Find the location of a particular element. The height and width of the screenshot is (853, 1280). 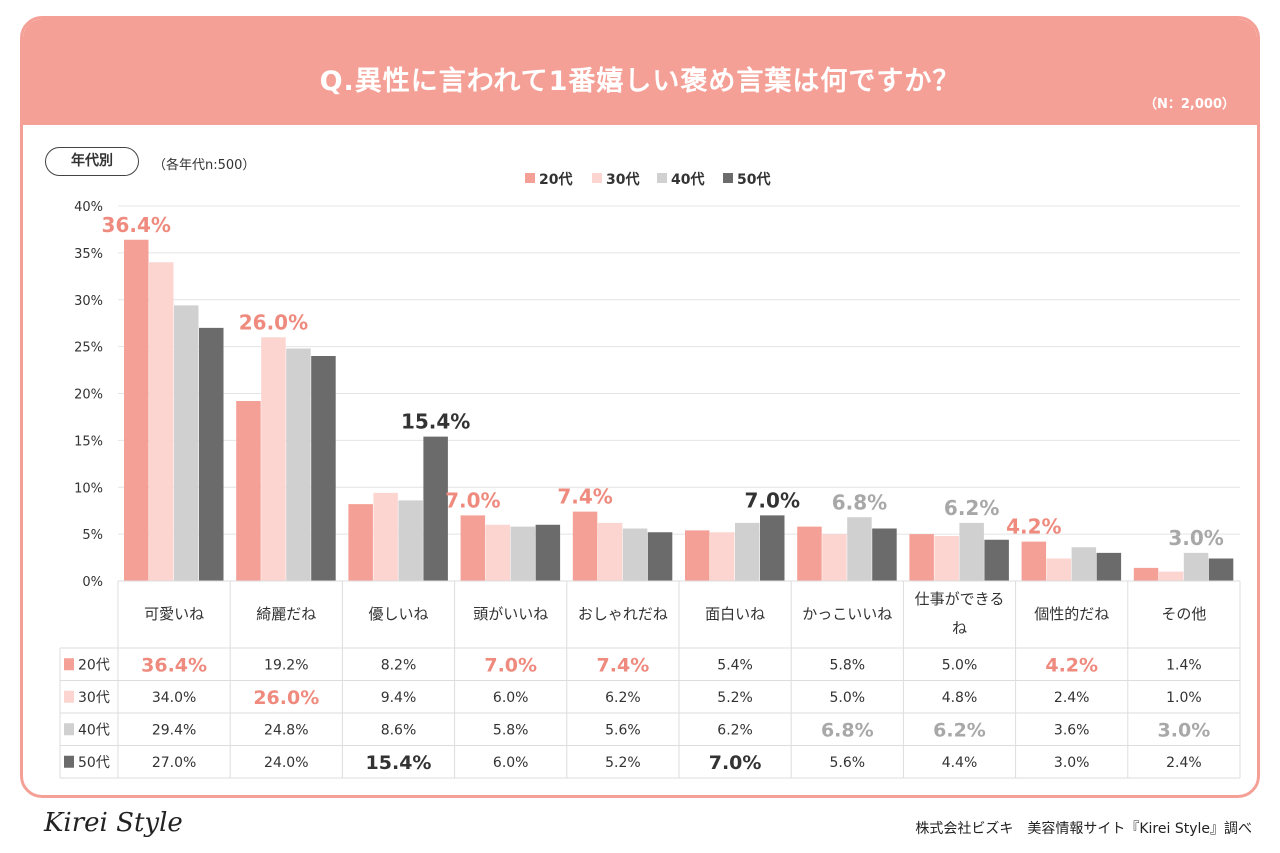

row-header: 50代 is located at coordinates (94, 763).